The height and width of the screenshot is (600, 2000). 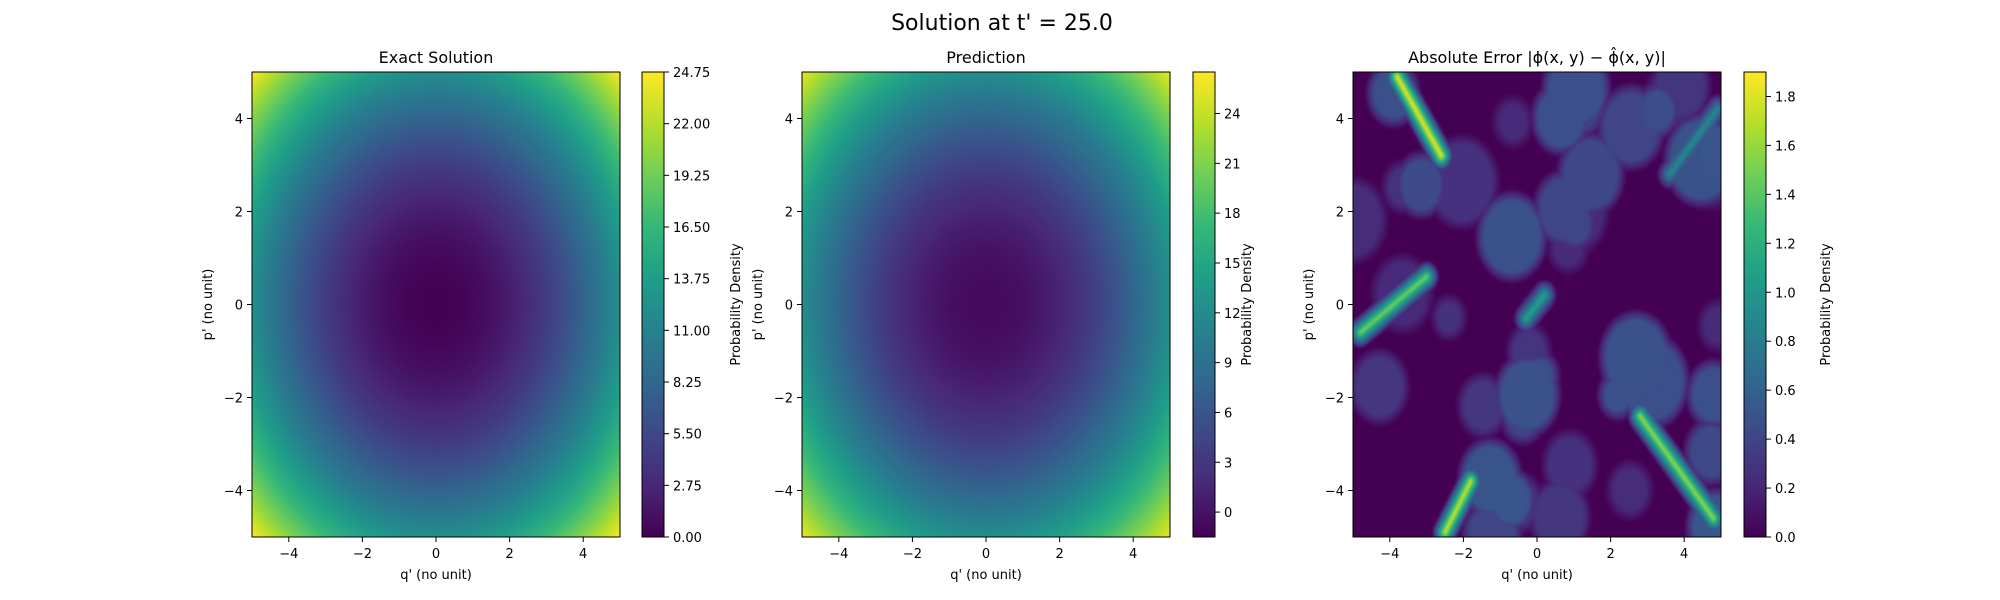 I want to click on colorbar-tick-label: 1.4, so click(x=1785, y=195).